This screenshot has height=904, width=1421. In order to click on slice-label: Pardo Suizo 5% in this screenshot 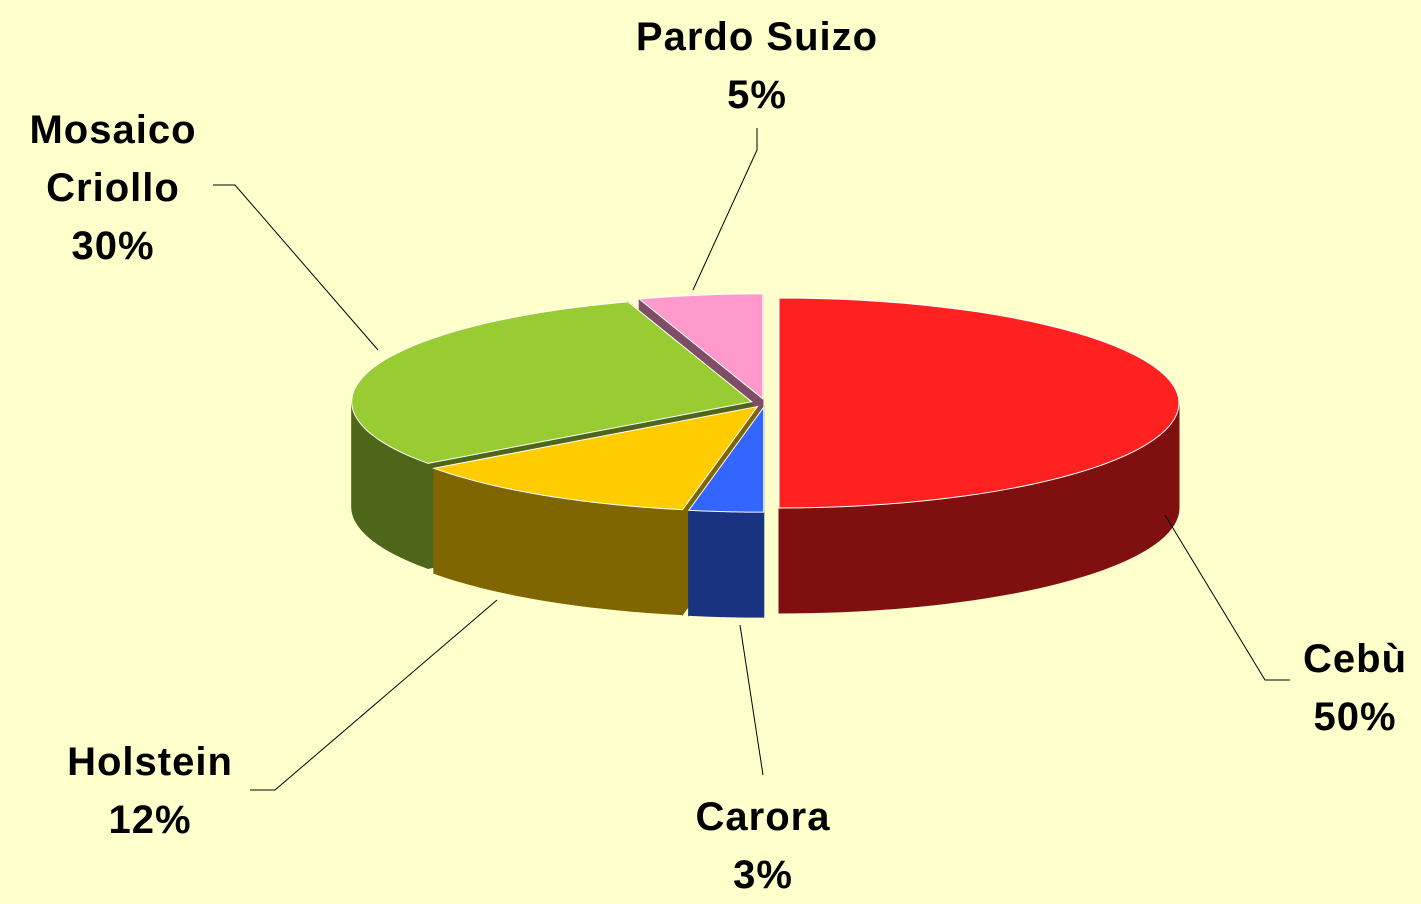, I will do `click(757, 66)`.